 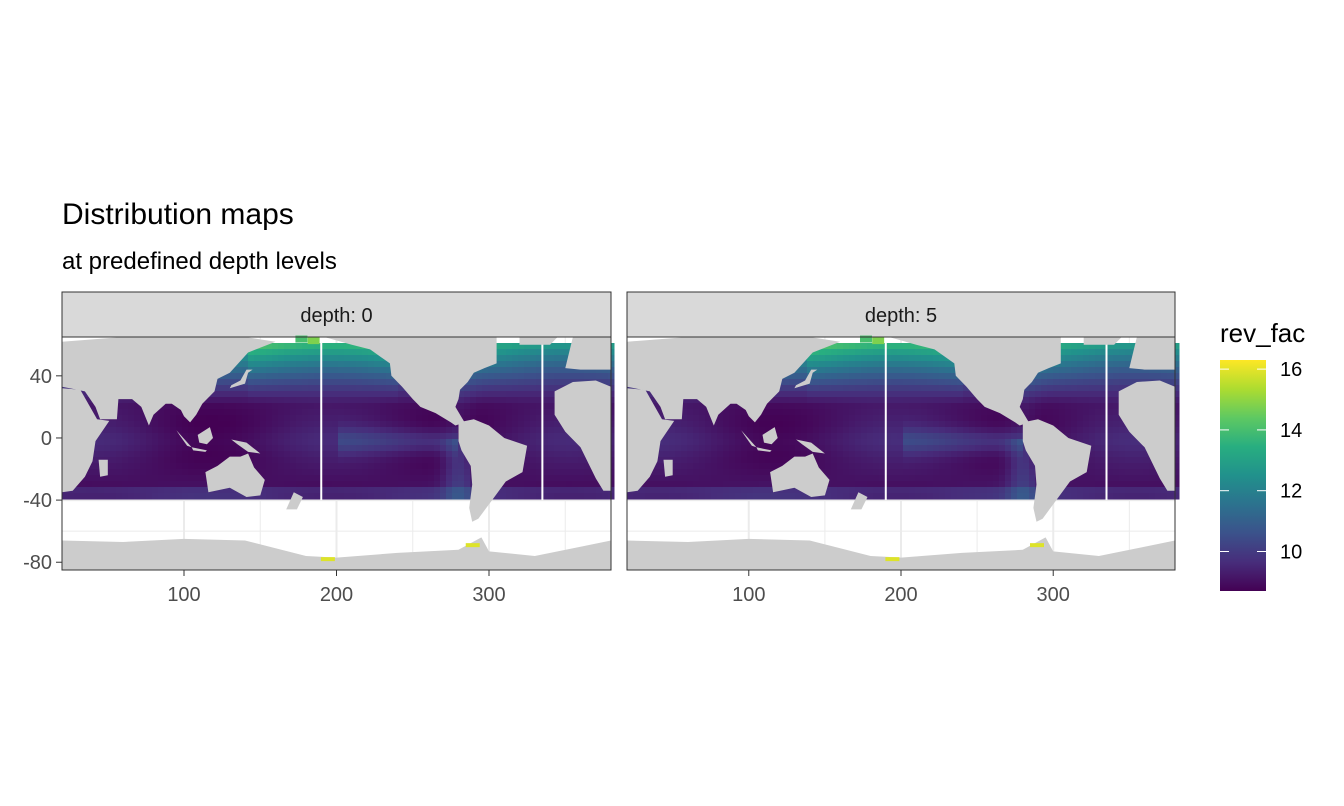 I want to click on legend-tick-label: 14, so click(x=1291, y=431).